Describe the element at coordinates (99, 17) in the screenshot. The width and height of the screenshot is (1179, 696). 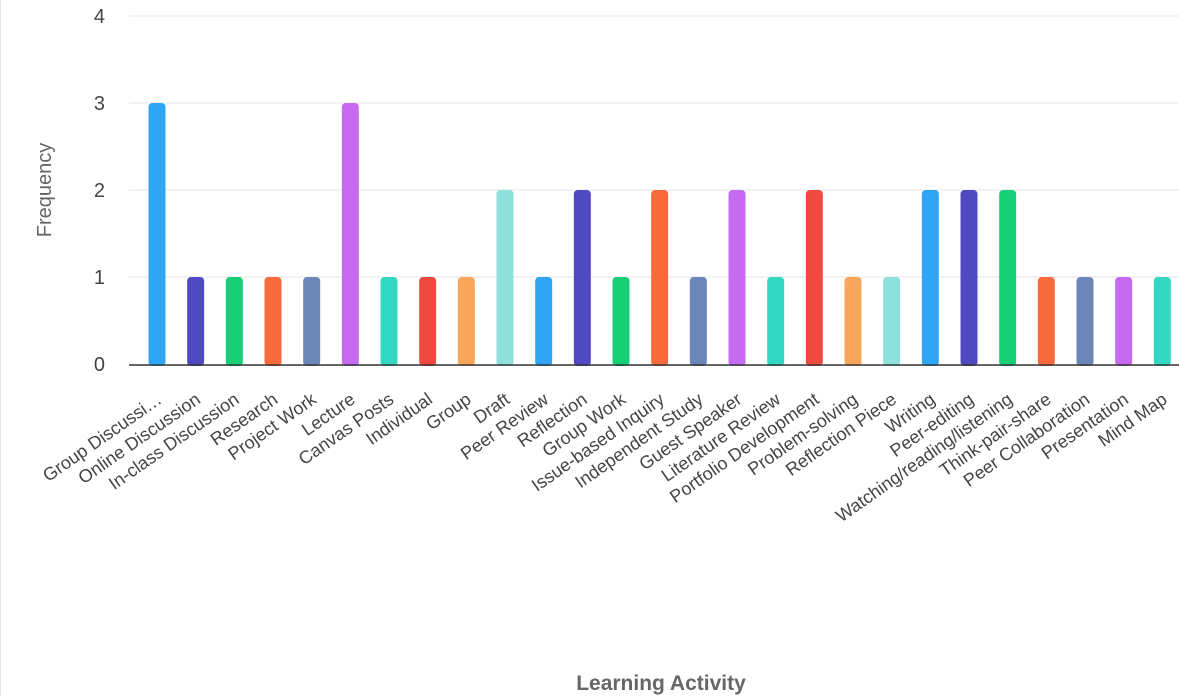
I see `y-tick-label: 4` at that location.